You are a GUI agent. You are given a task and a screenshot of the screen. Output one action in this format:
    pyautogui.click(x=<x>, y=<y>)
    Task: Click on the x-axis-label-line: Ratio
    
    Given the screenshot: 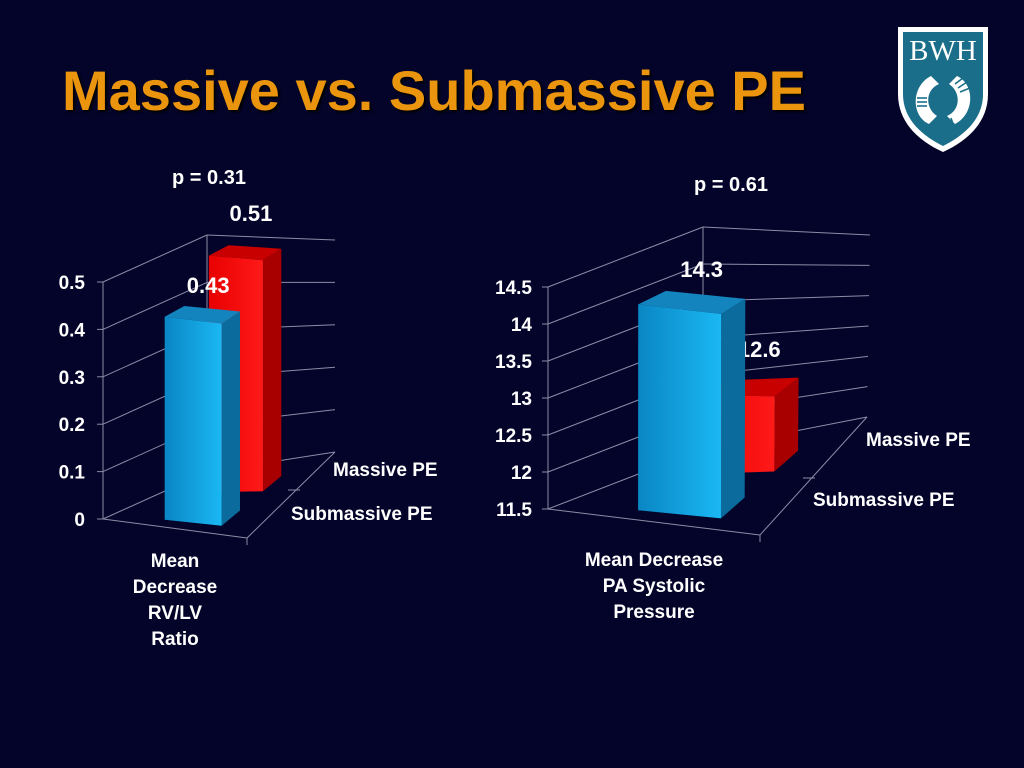 What is the action you would take?
    pyautogui.click(x=175, y=639)
    